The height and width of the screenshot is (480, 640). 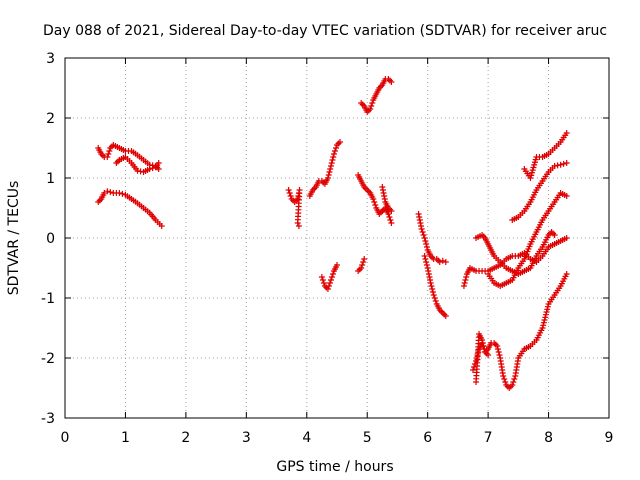 I want to click on series-s10, so click(x=387, y=199).